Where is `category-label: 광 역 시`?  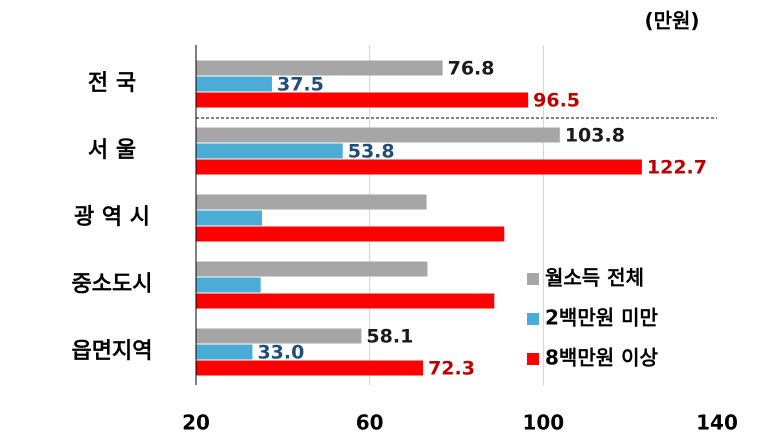
category-label: 광 역 시 is located at coordinates (112, 217).